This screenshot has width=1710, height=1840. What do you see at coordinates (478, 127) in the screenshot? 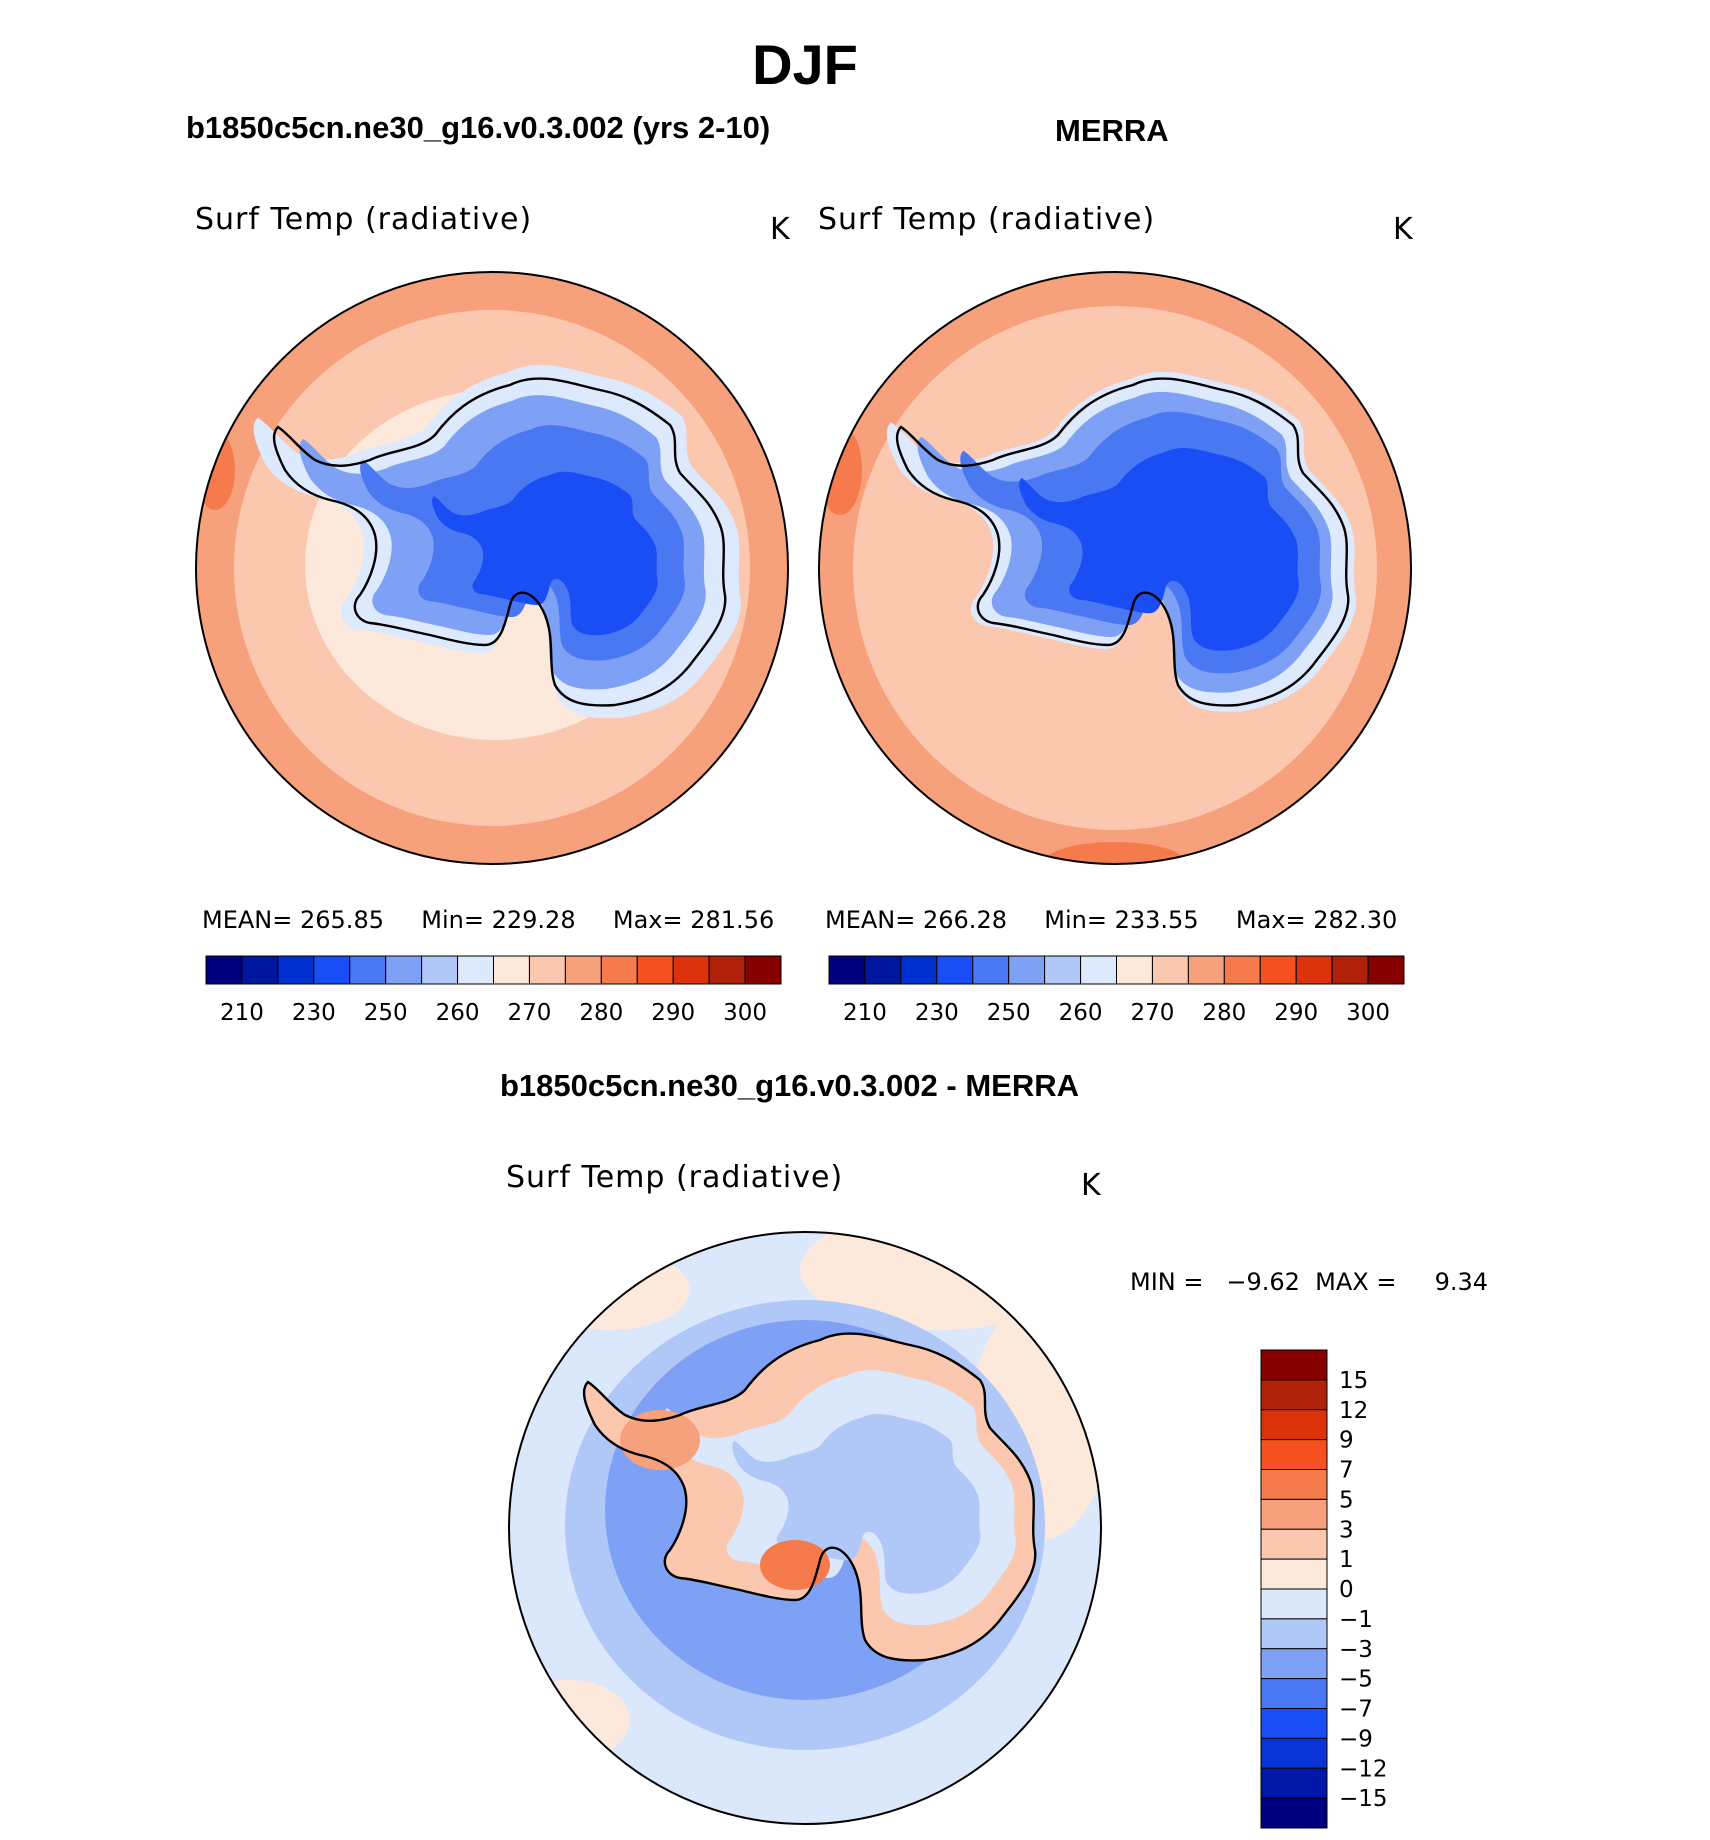
I see `panel-1-title: b1850c5cn.ne30_g16.v0.3.002 (yrs 2-10)` at bounding box center [478, 127].